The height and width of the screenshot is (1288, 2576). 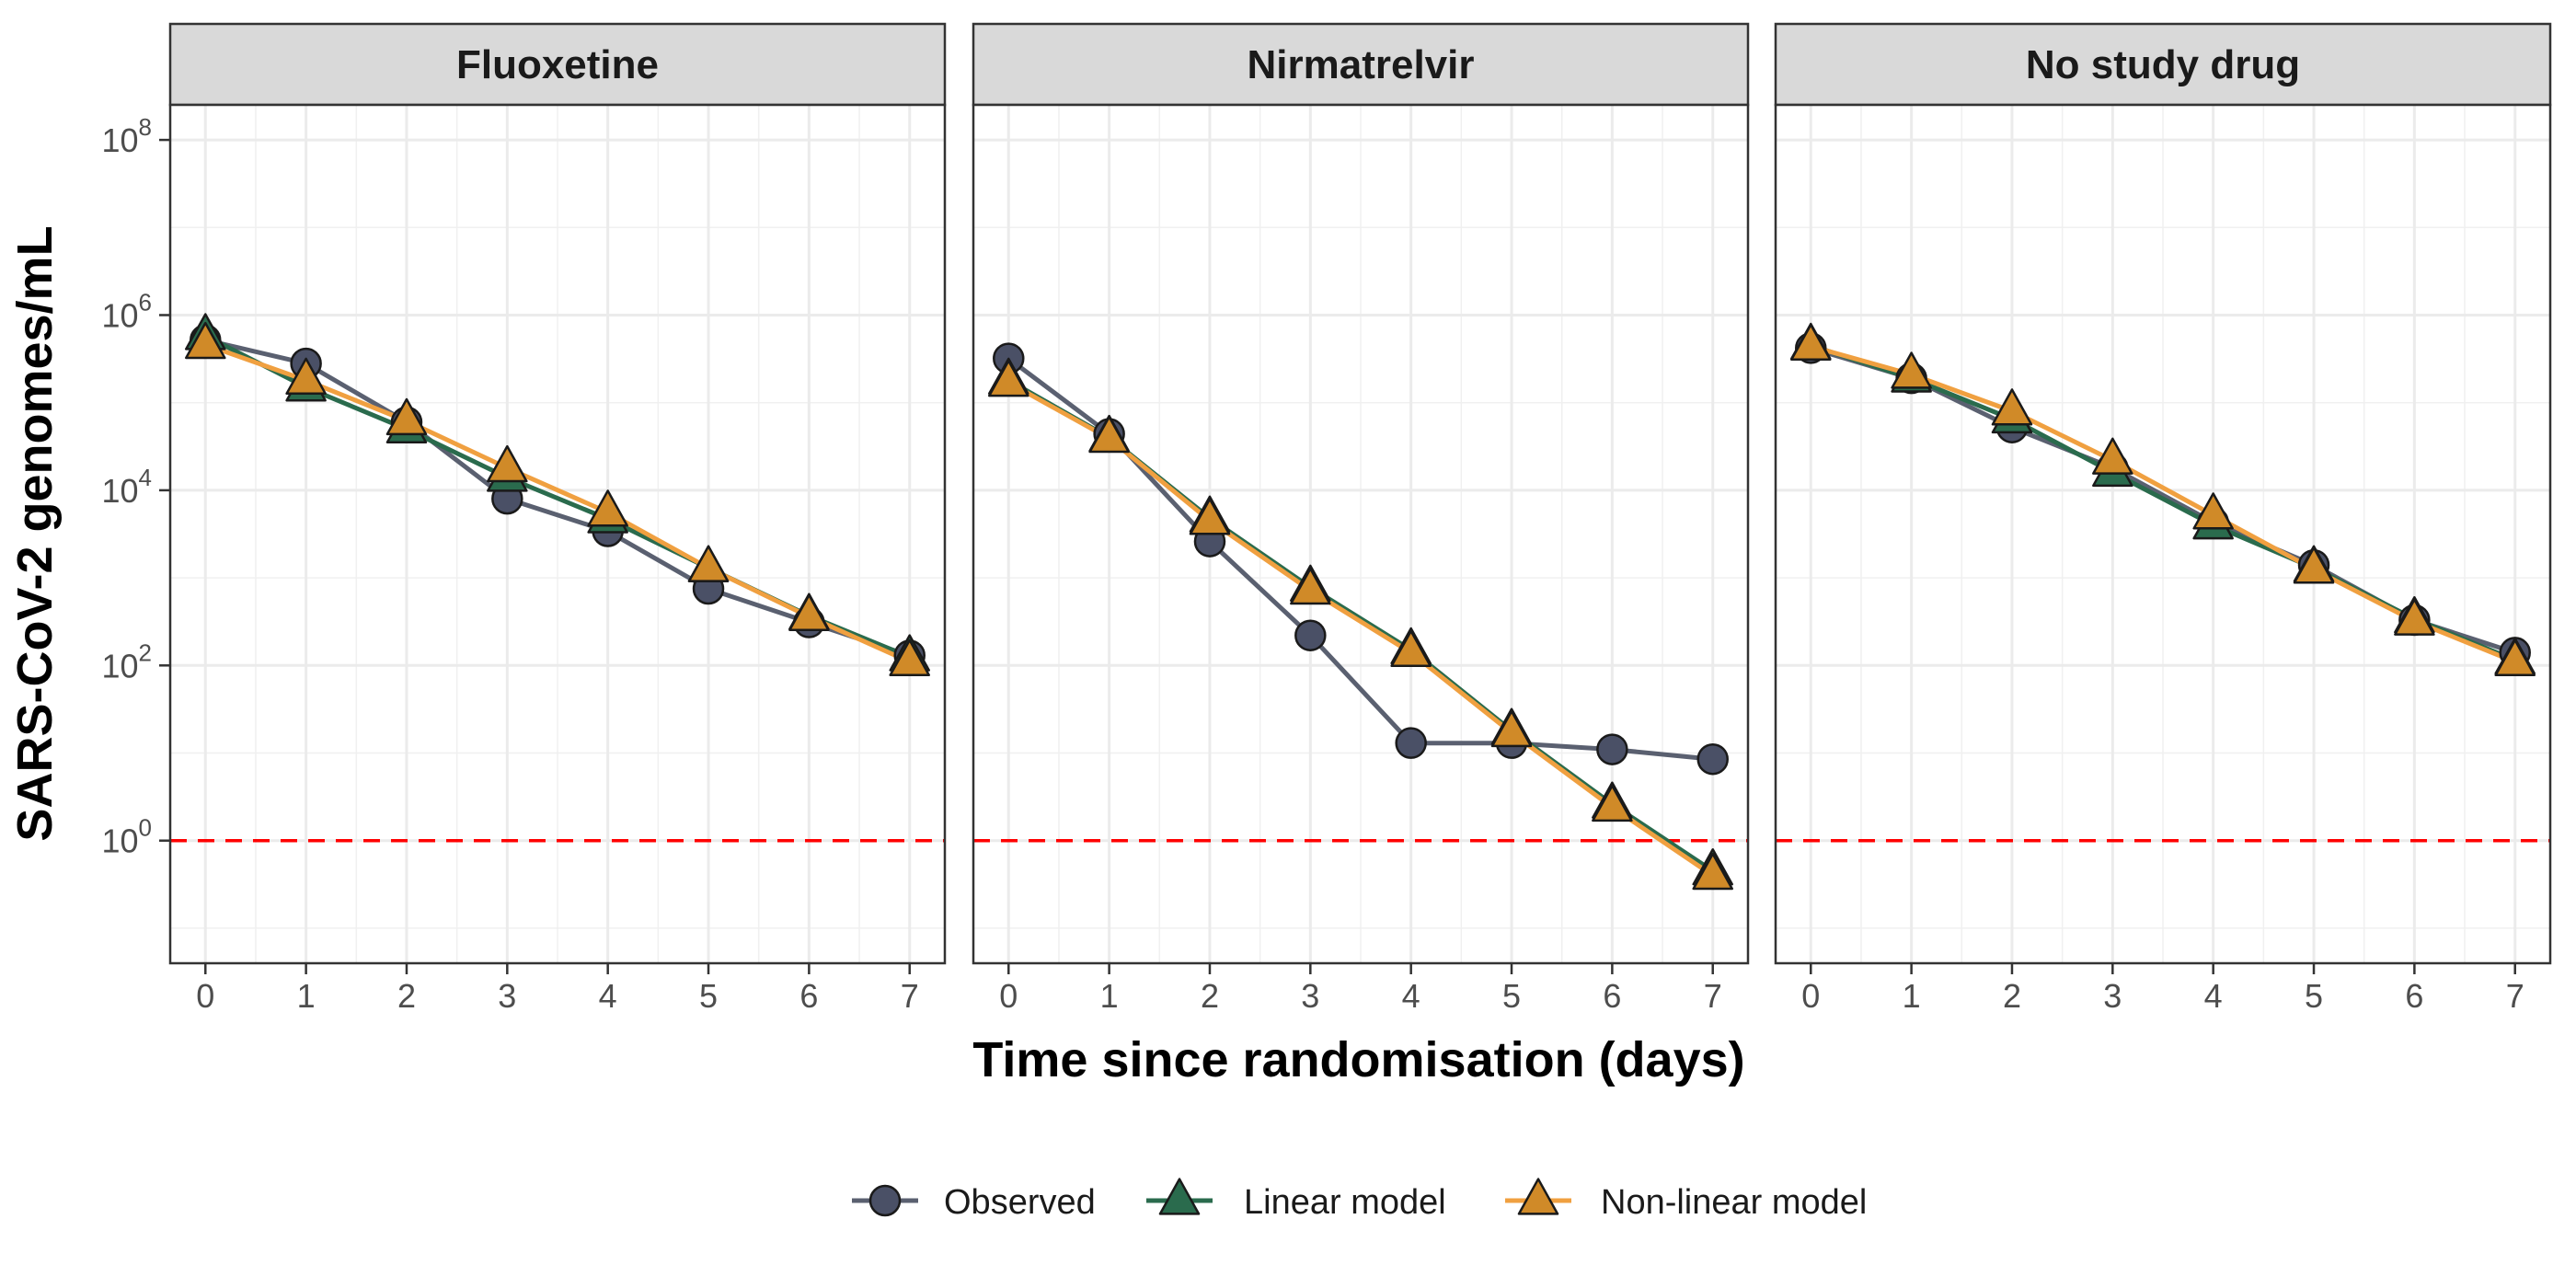 I want to click on panel-title: Fluoxetine, so click(x=557, y=64).